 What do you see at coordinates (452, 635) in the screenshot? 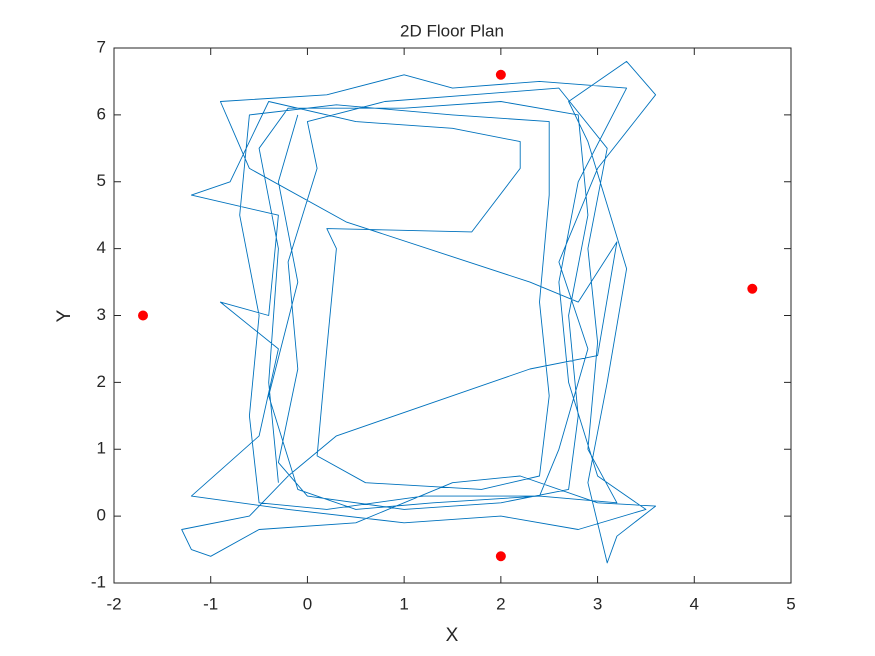
I see `x-axis-label: X` at bounding box center [452, 635].